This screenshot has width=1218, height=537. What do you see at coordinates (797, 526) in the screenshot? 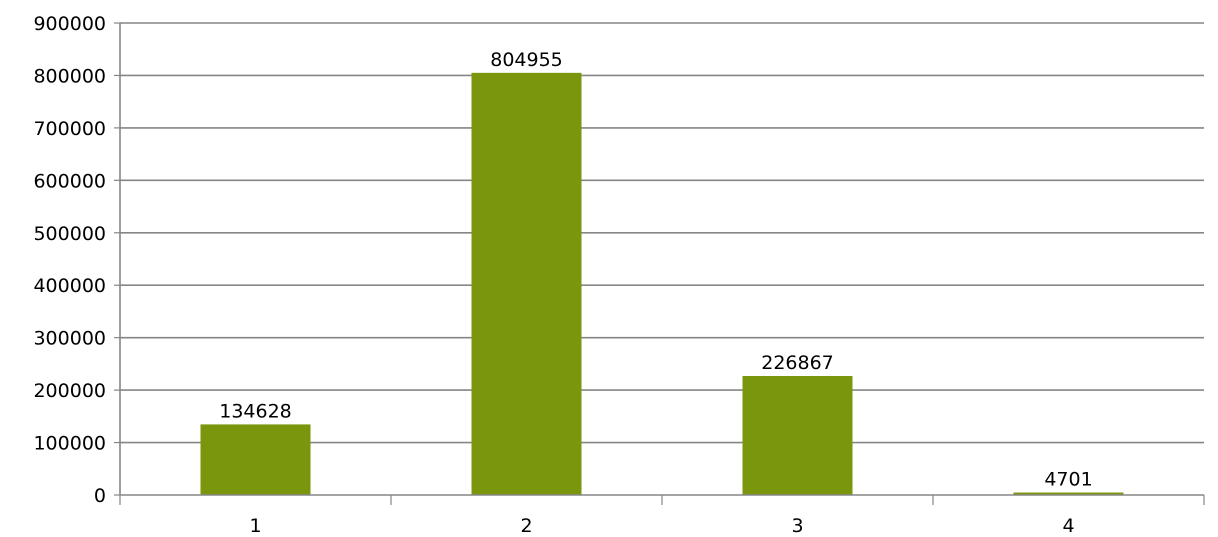
I see `x-tick-label-3: 3` at bounding box center [797, 526].